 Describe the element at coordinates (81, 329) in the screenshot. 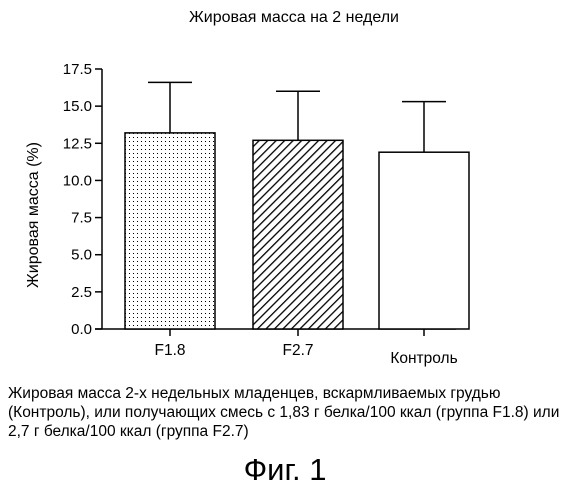

I see `y-tick-label: 0.0` at that location.